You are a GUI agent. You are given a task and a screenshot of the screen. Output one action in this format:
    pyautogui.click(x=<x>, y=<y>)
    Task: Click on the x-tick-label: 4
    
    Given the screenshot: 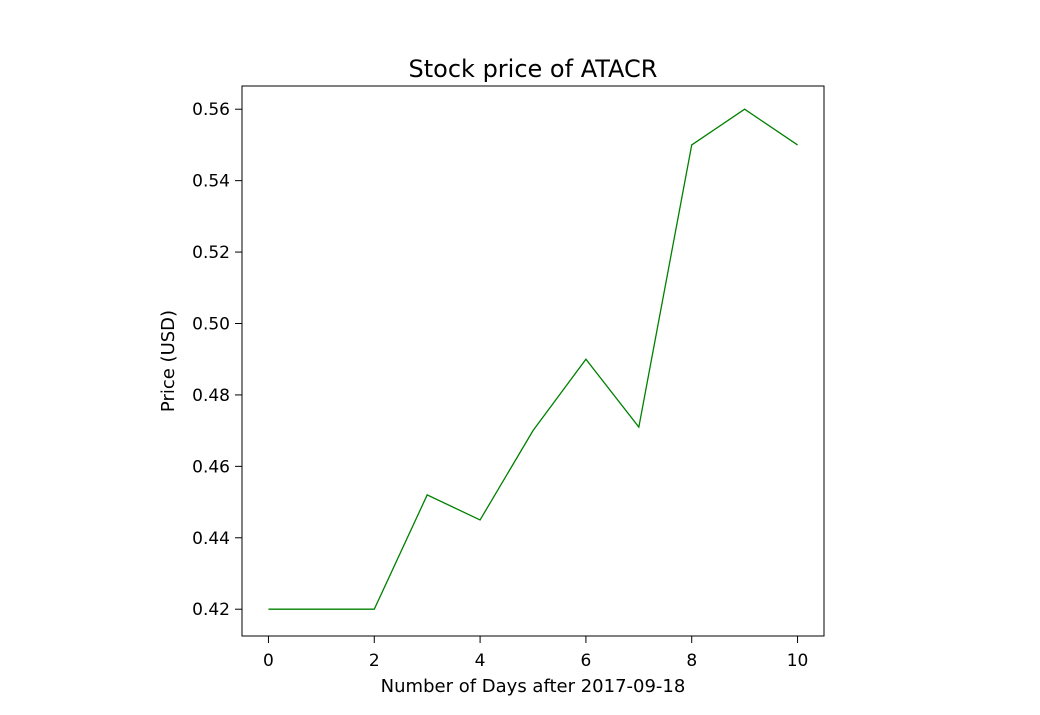 What is the action you would take?
    pyautogui.click(x=480, y=661)
    